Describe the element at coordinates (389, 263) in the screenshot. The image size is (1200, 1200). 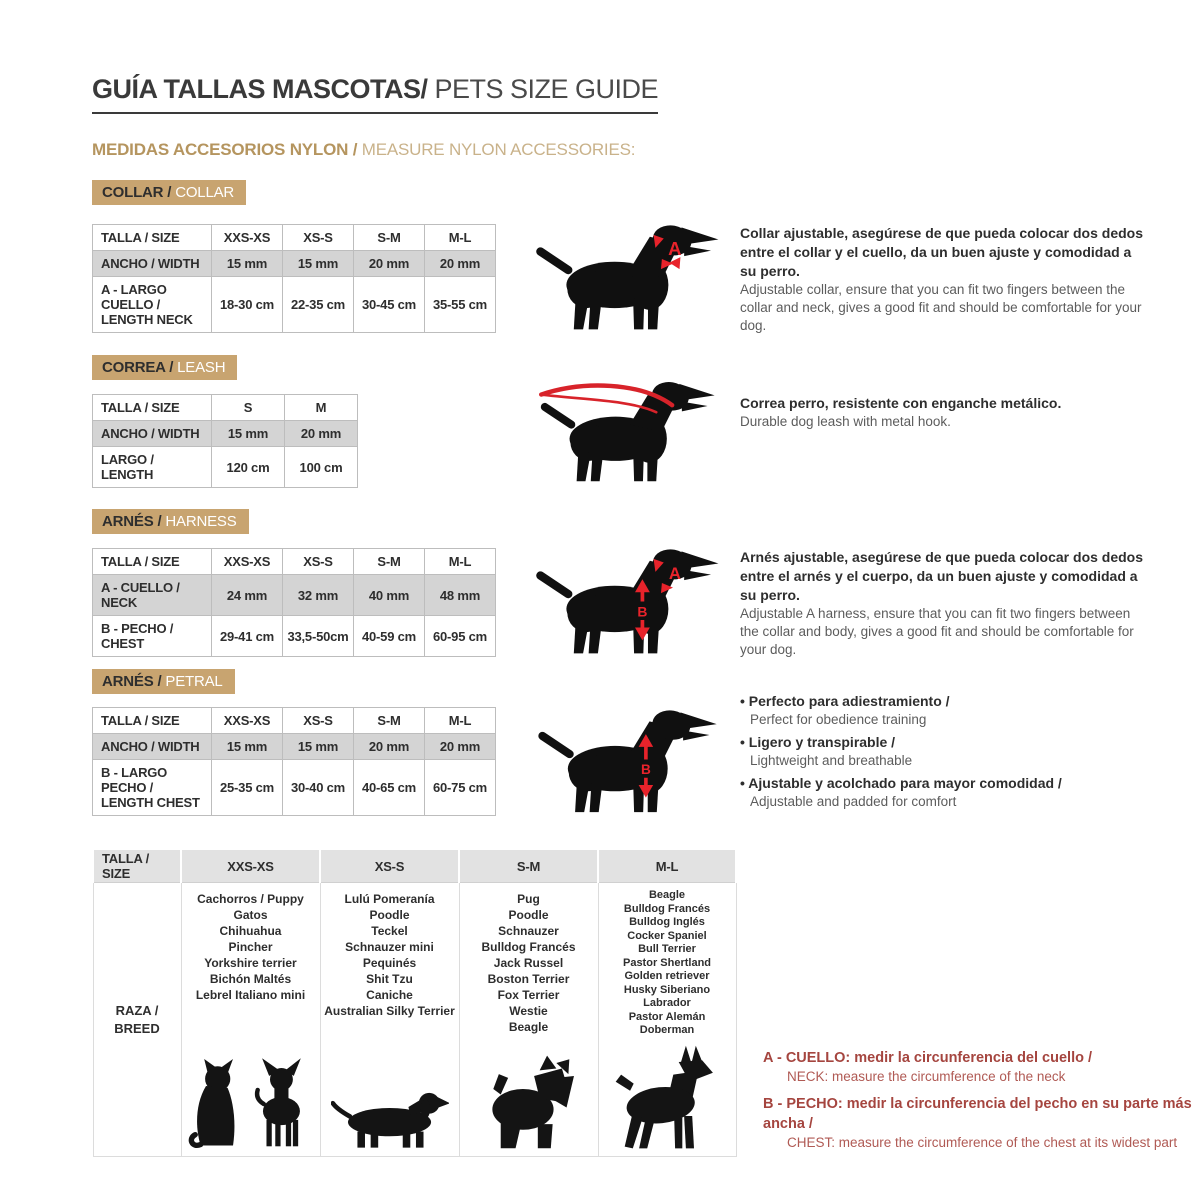
I see `collar-width-value: 20 mm` at that location.